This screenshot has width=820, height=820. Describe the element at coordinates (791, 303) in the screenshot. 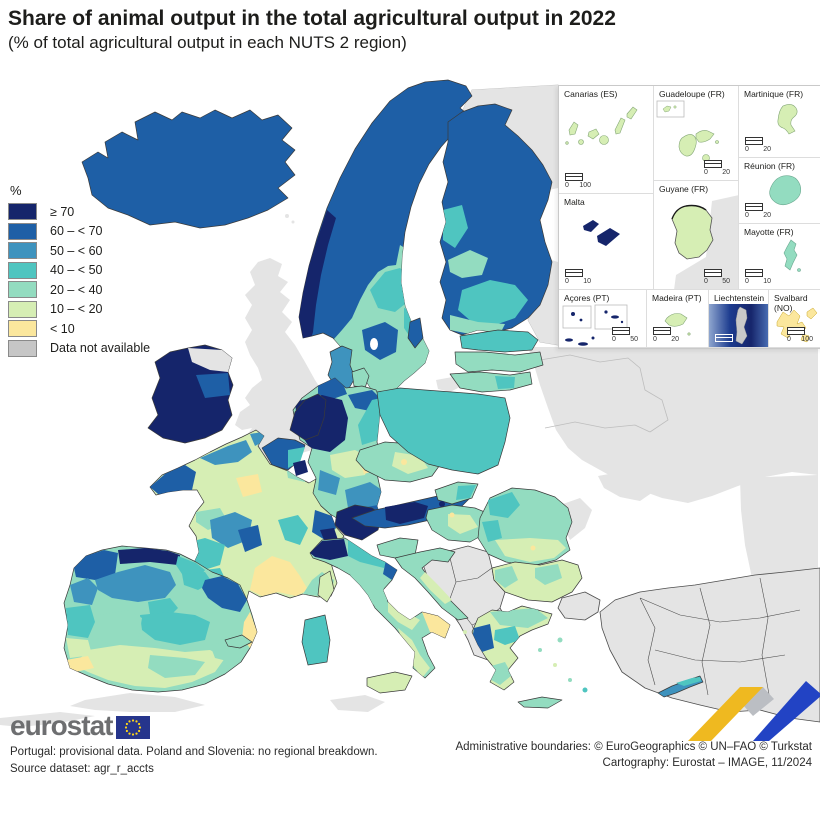

I see `inset-label: Svalbard (NO)` at that location.